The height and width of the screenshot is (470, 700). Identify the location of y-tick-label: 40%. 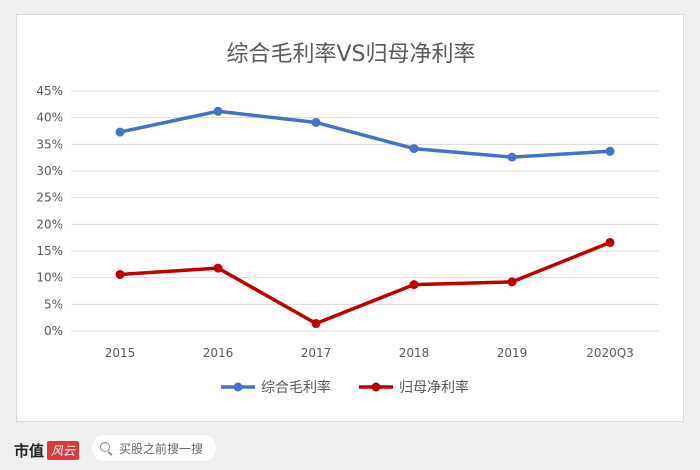
(49, 118).